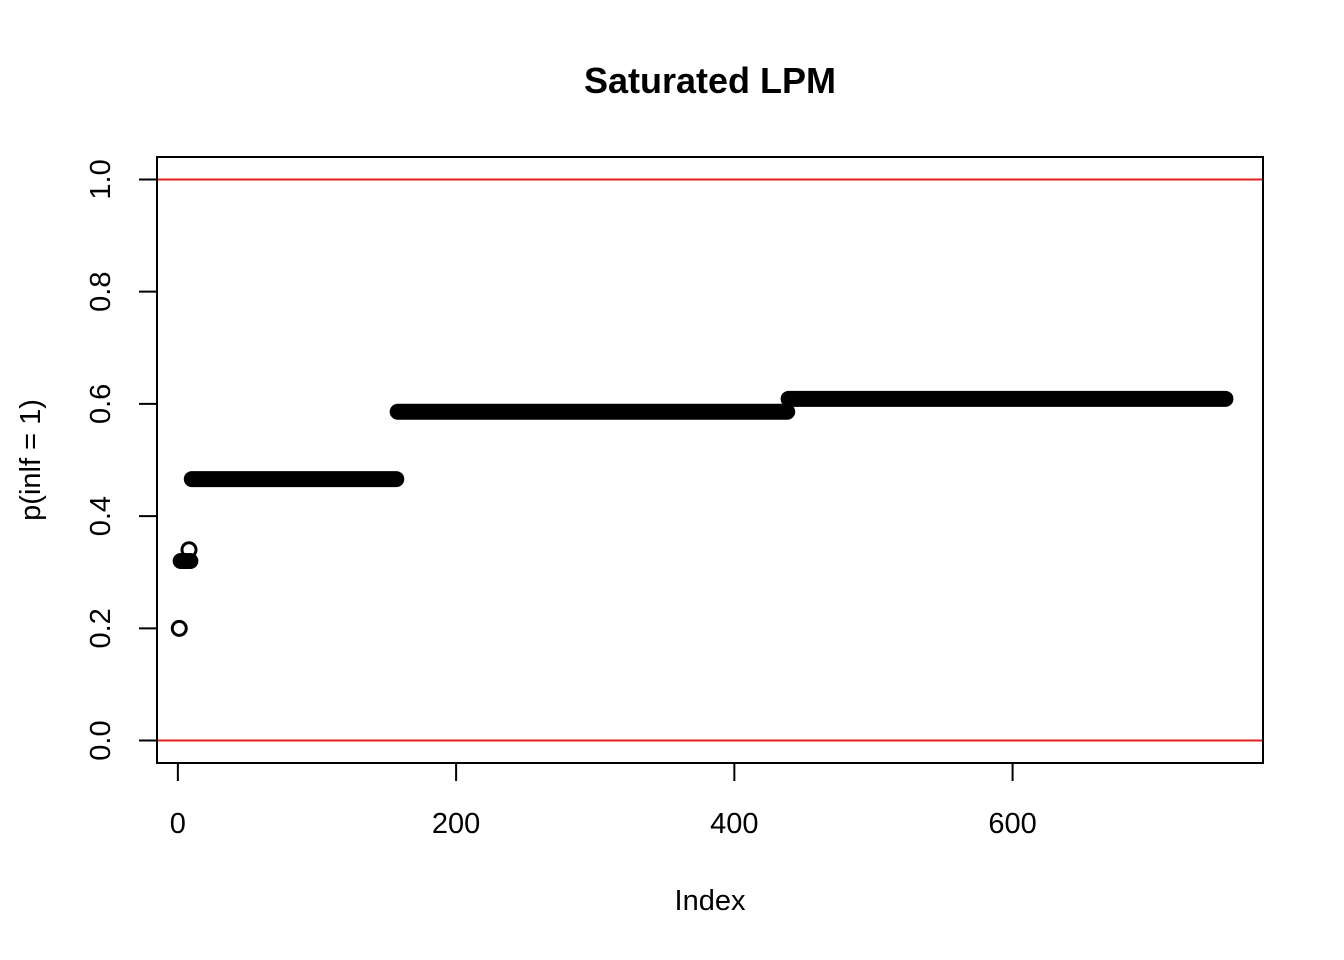 This screenshot has width=1344, height=960. What do you see at coordinates (101, 404) in the screenshot?
I see `y-tick-label-3: 0.6` at bounding box center [101, 404].